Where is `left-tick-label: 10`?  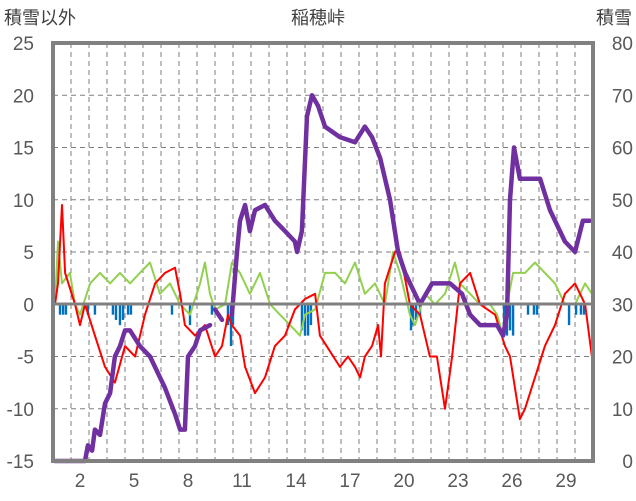
left-tick-label: 10 is located at coordinates (23, 201).